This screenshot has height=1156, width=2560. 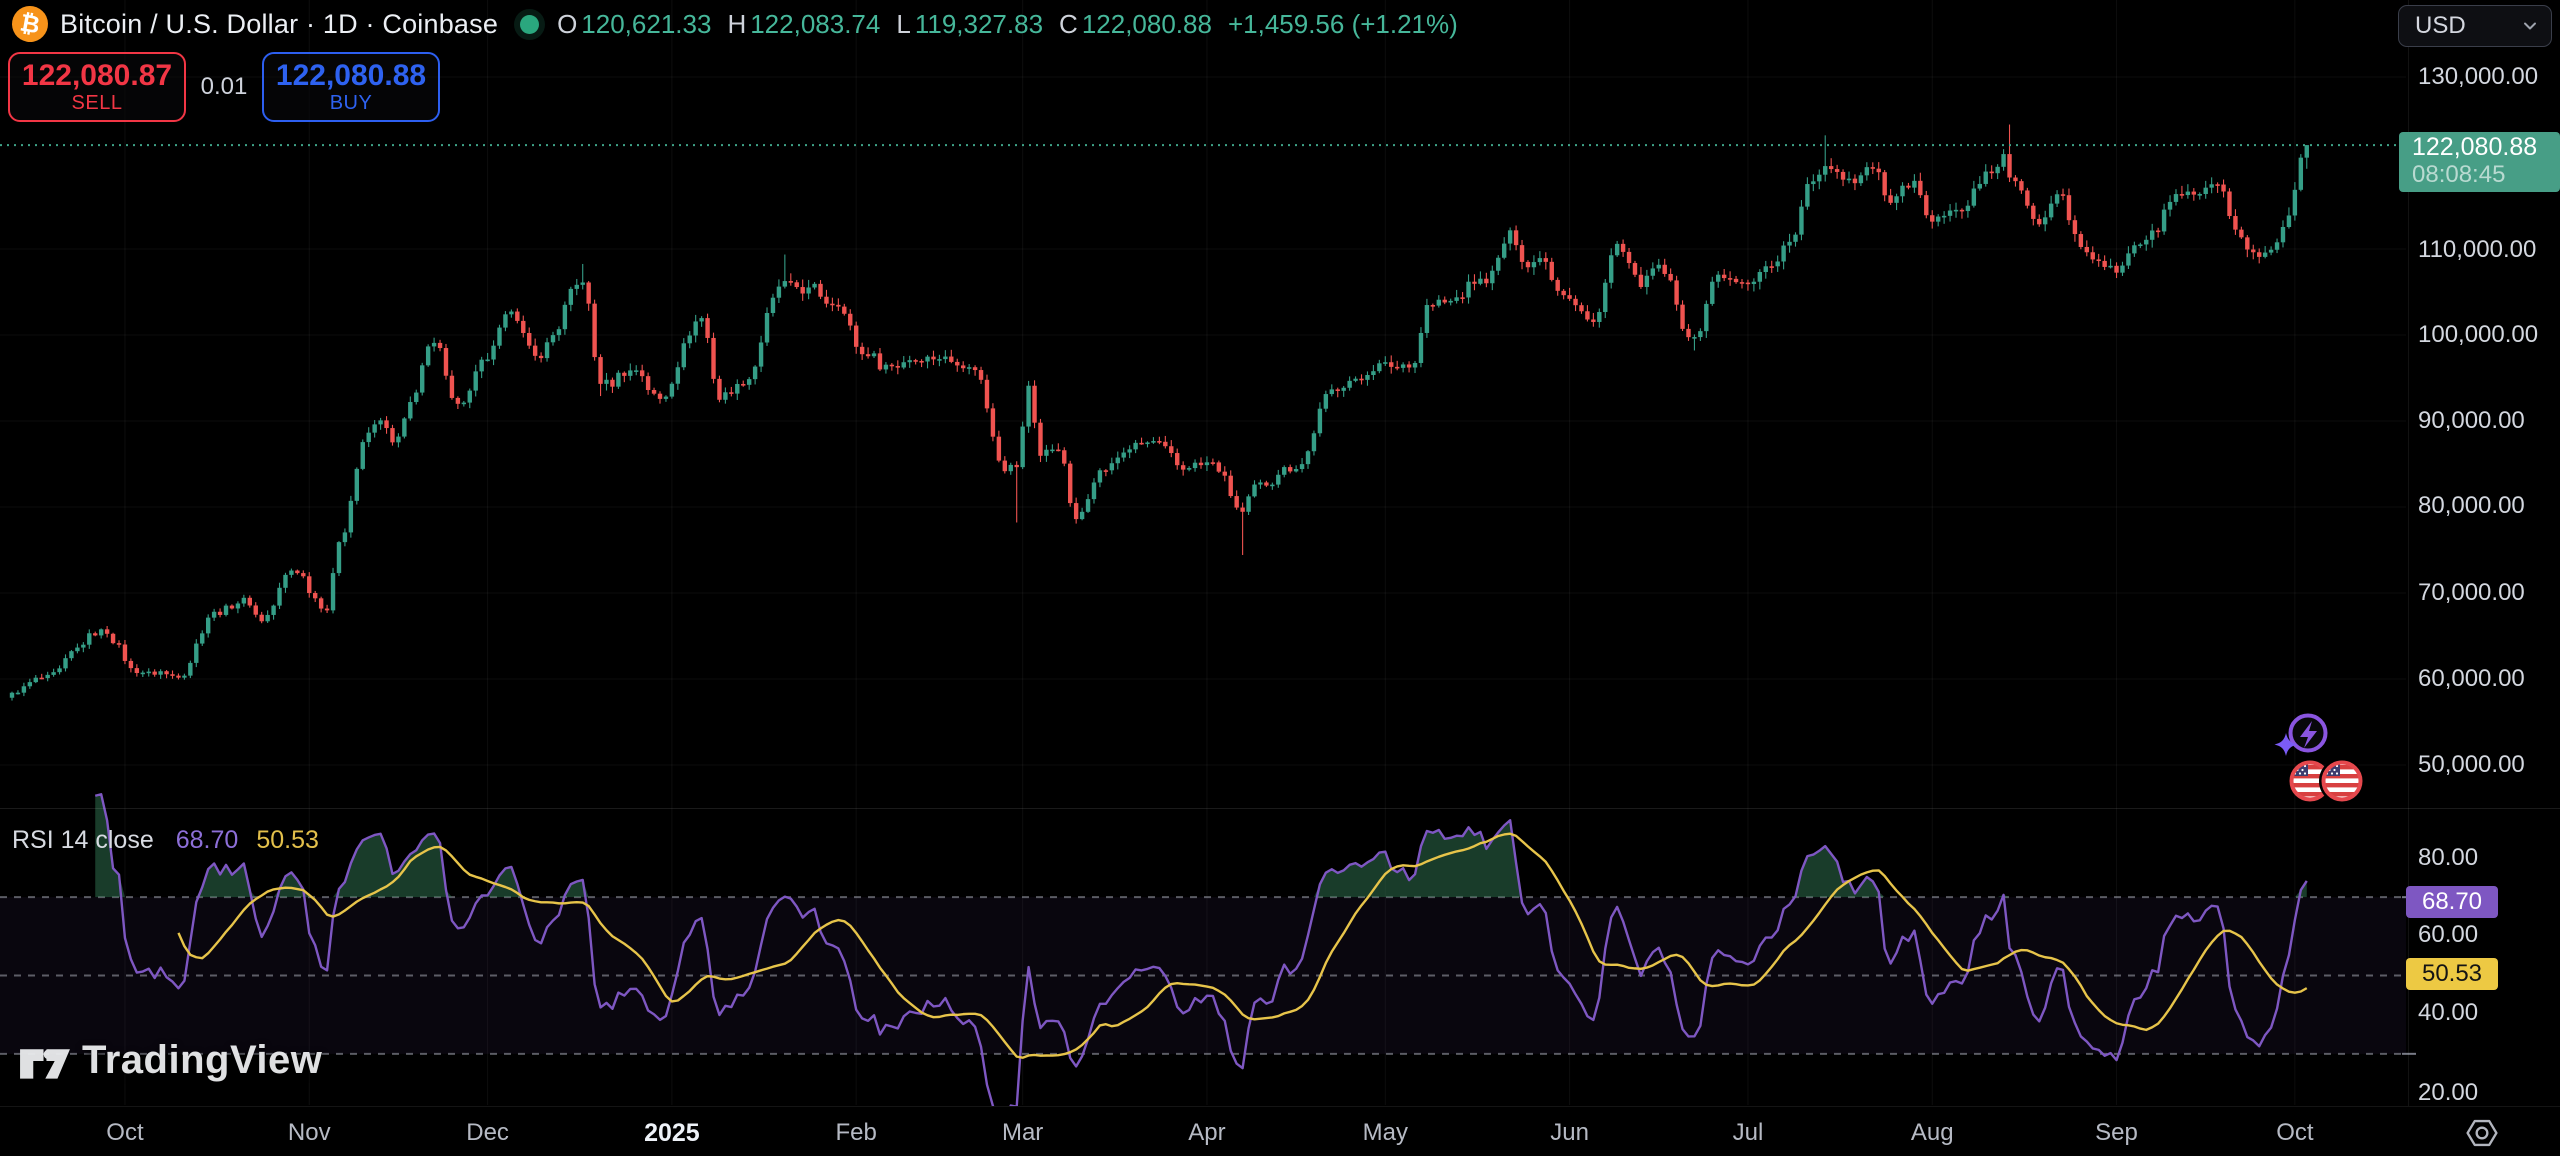 I want to click on price-axis-separator, so click(x=2408, y=553).